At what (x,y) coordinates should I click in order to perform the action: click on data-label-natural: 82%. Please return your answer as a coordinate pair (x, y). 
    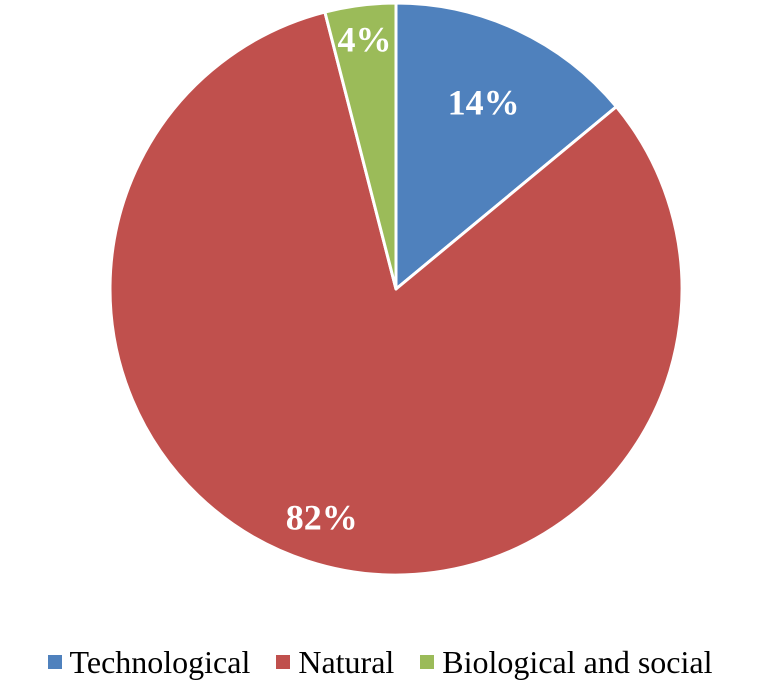
    Looking at the image, I should click on (322, 517).